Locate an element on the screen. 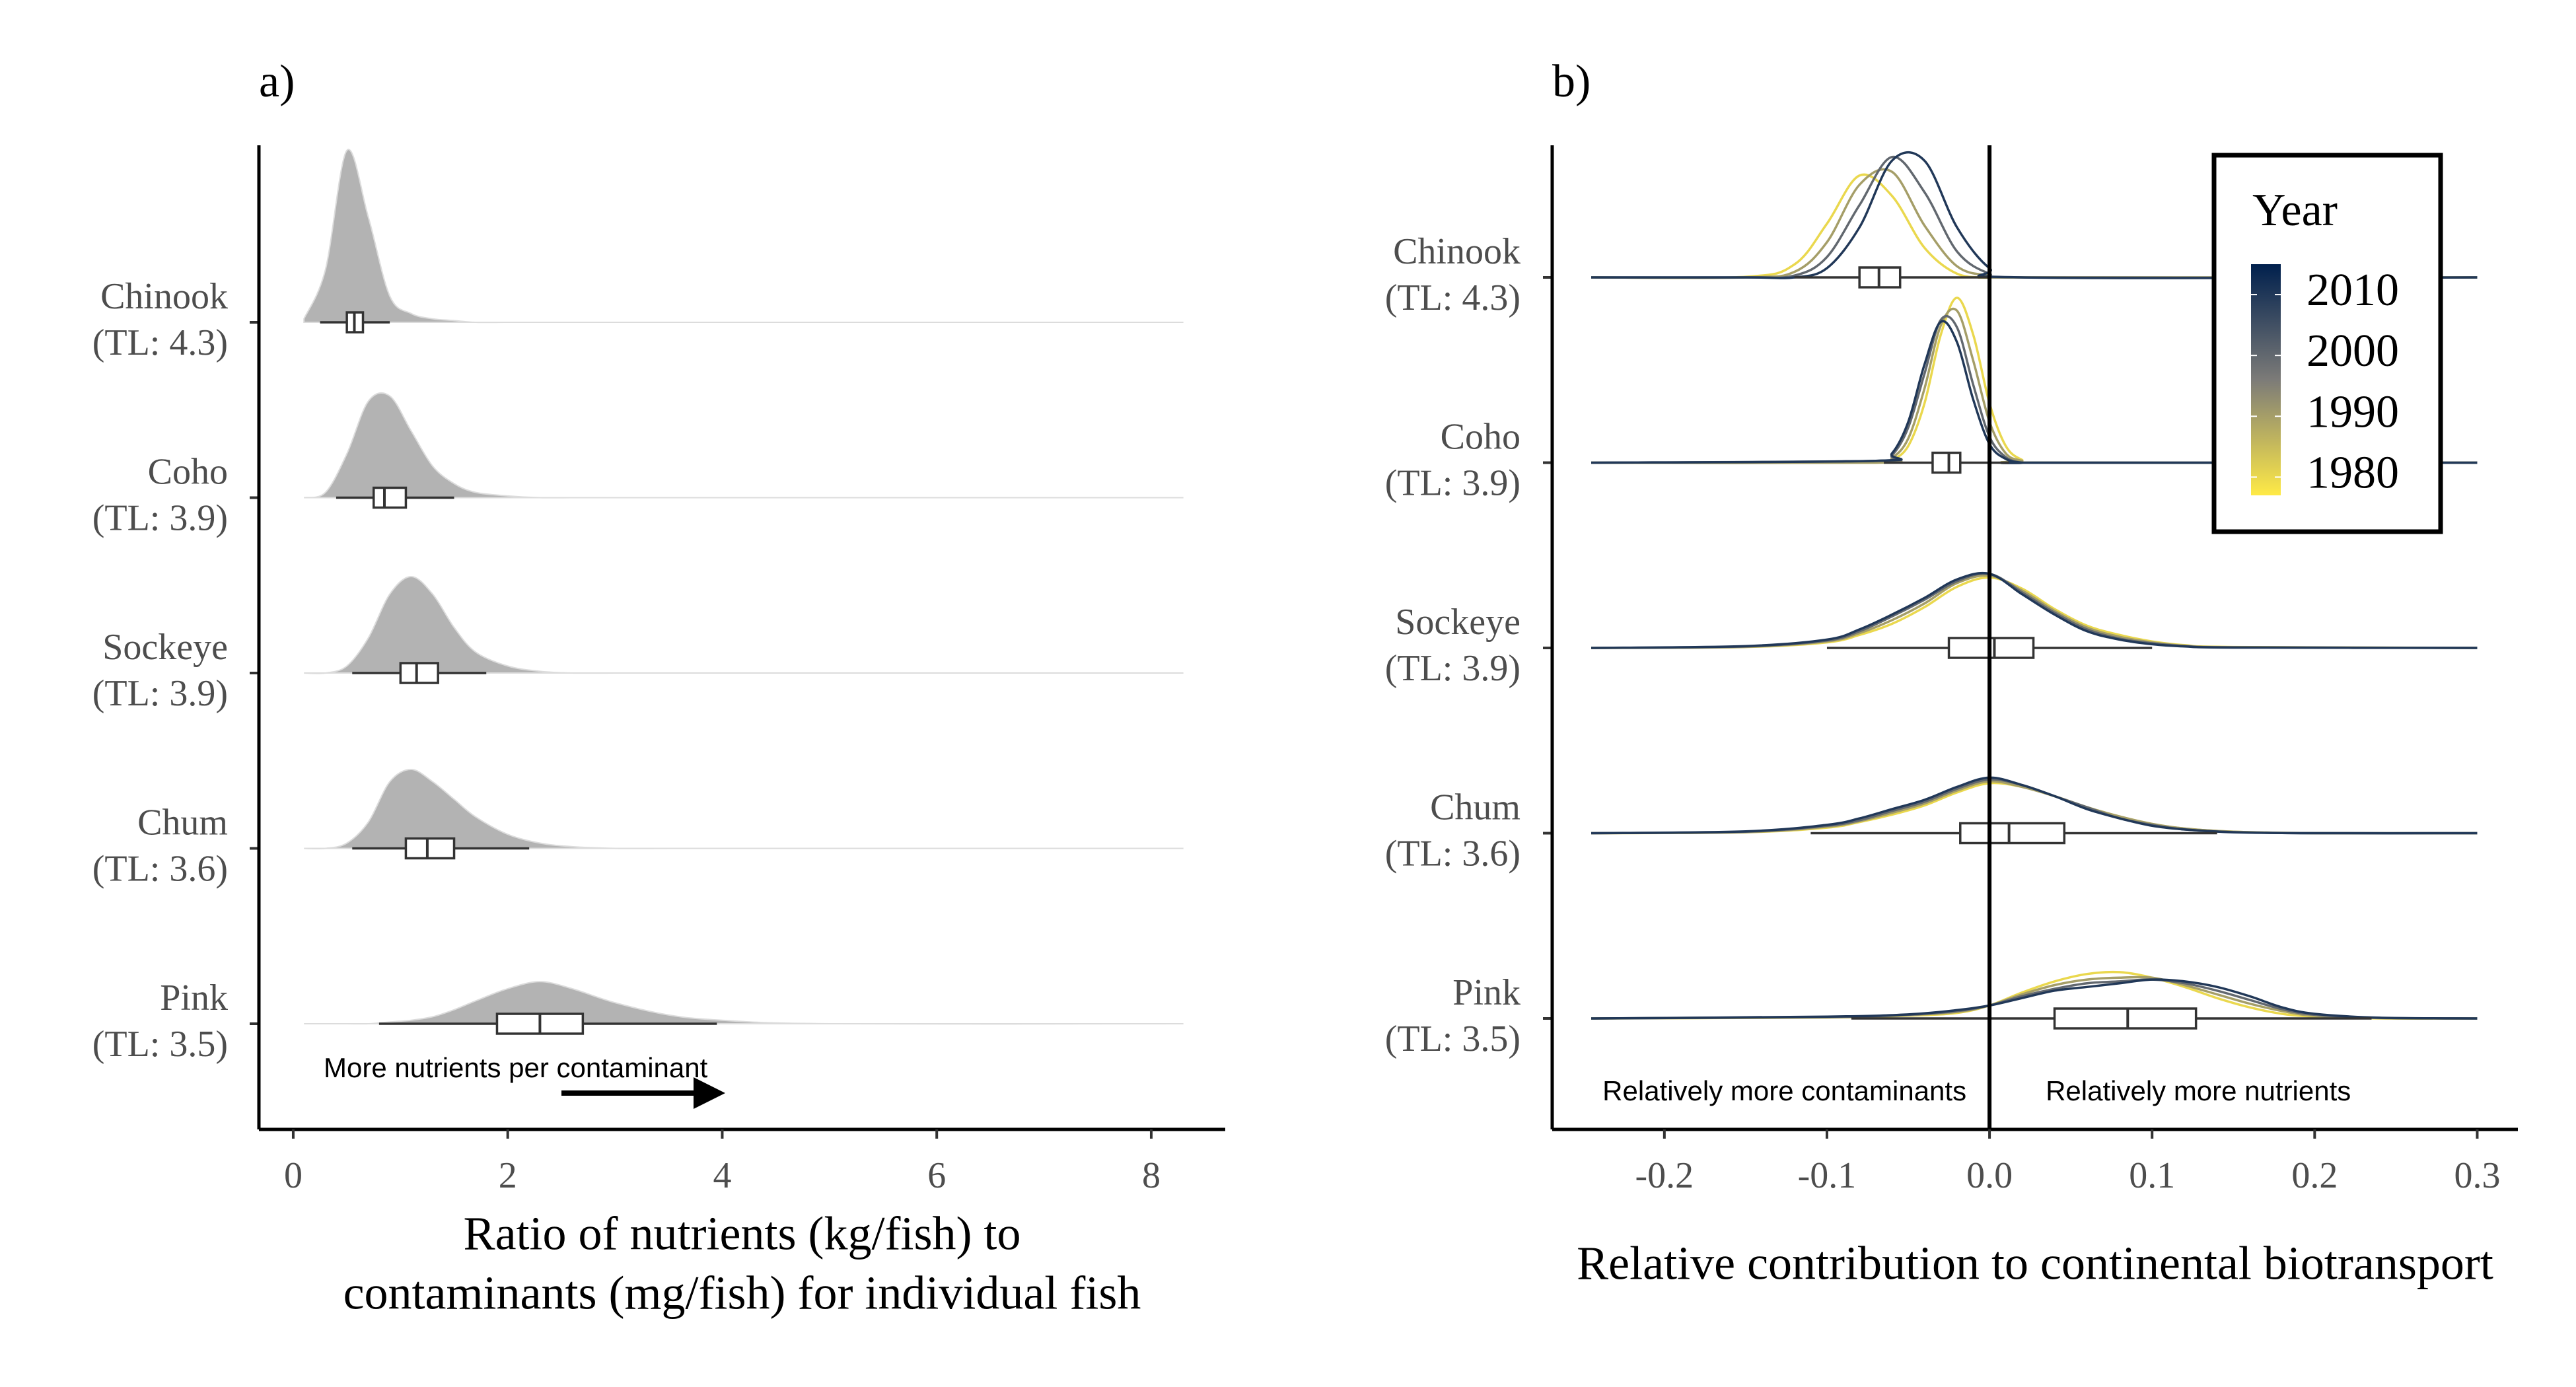  legend-label: 1980 is located at coordinates (2353, 472).